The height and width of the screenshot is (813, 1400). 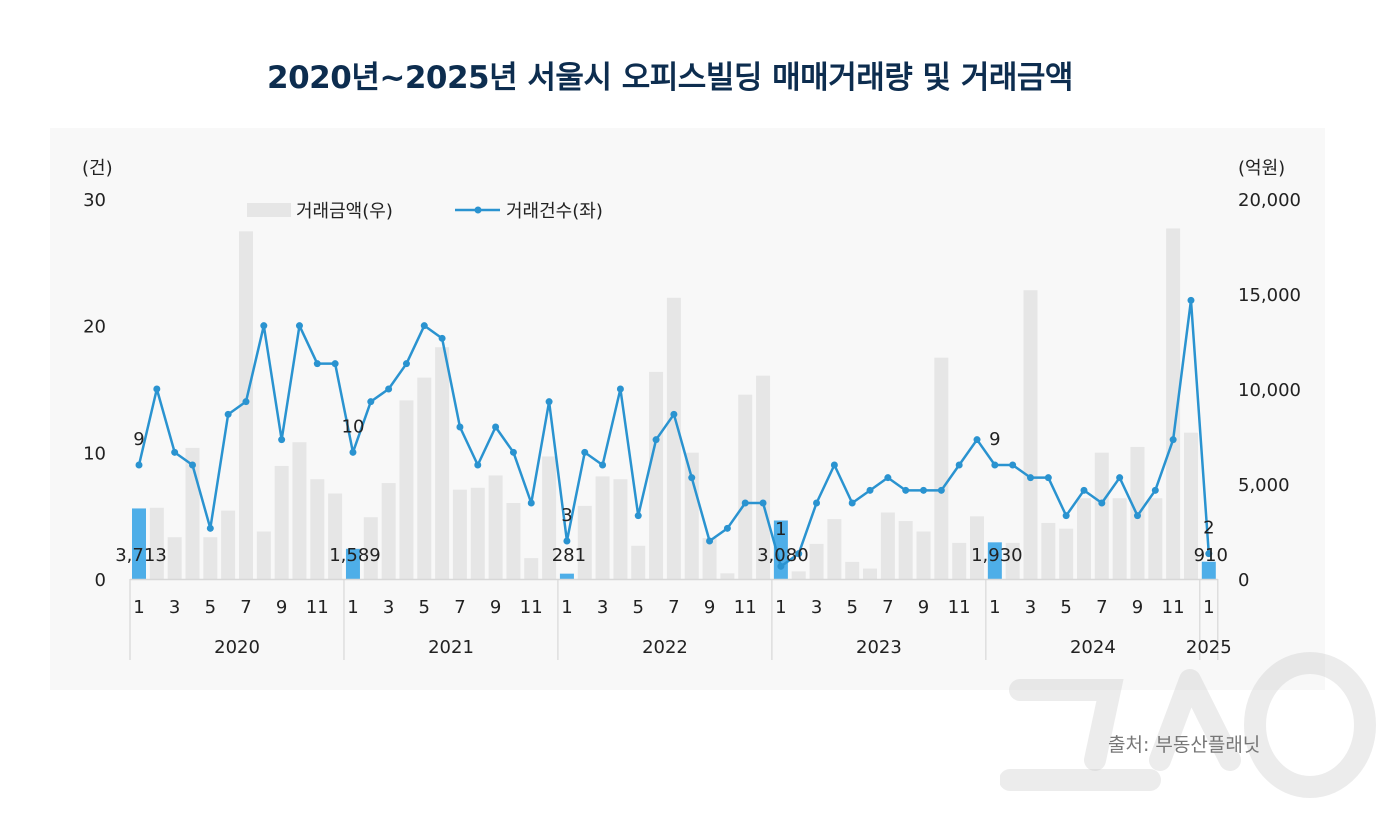 What do you see at coordinates (1209, 647) in the screenshot?
I see `year-label: 2025` at bounding box center [1209, 647].